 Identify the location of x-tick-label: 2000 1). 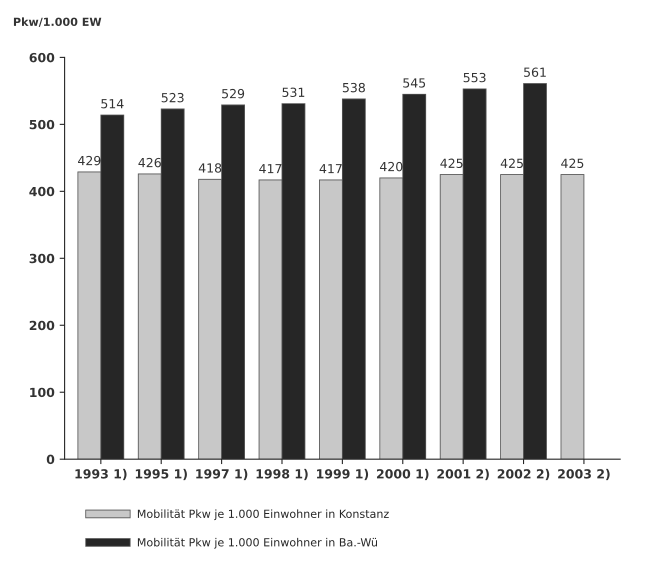
(402, 474).